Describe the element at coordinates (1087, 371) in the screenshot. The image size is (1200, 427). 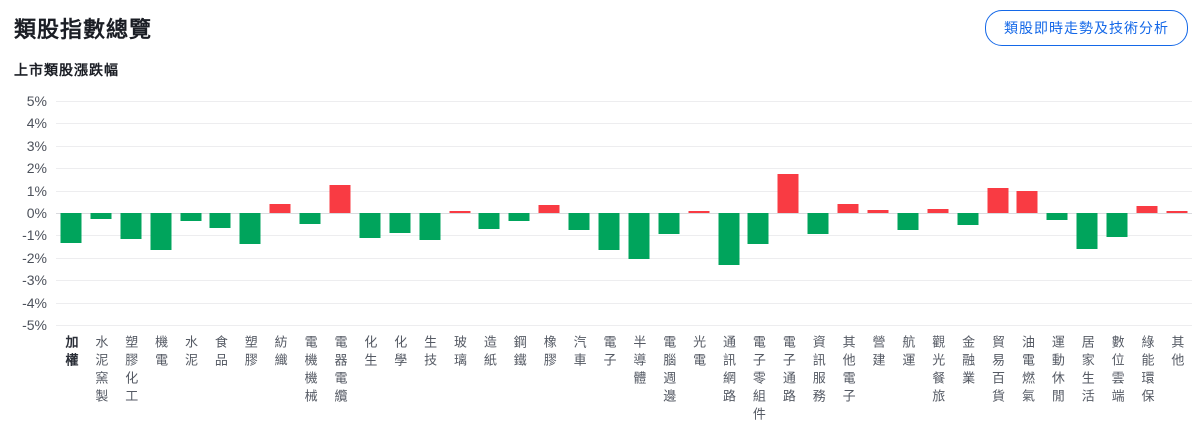
I see `x-tick-label: 居家生活` at that location.